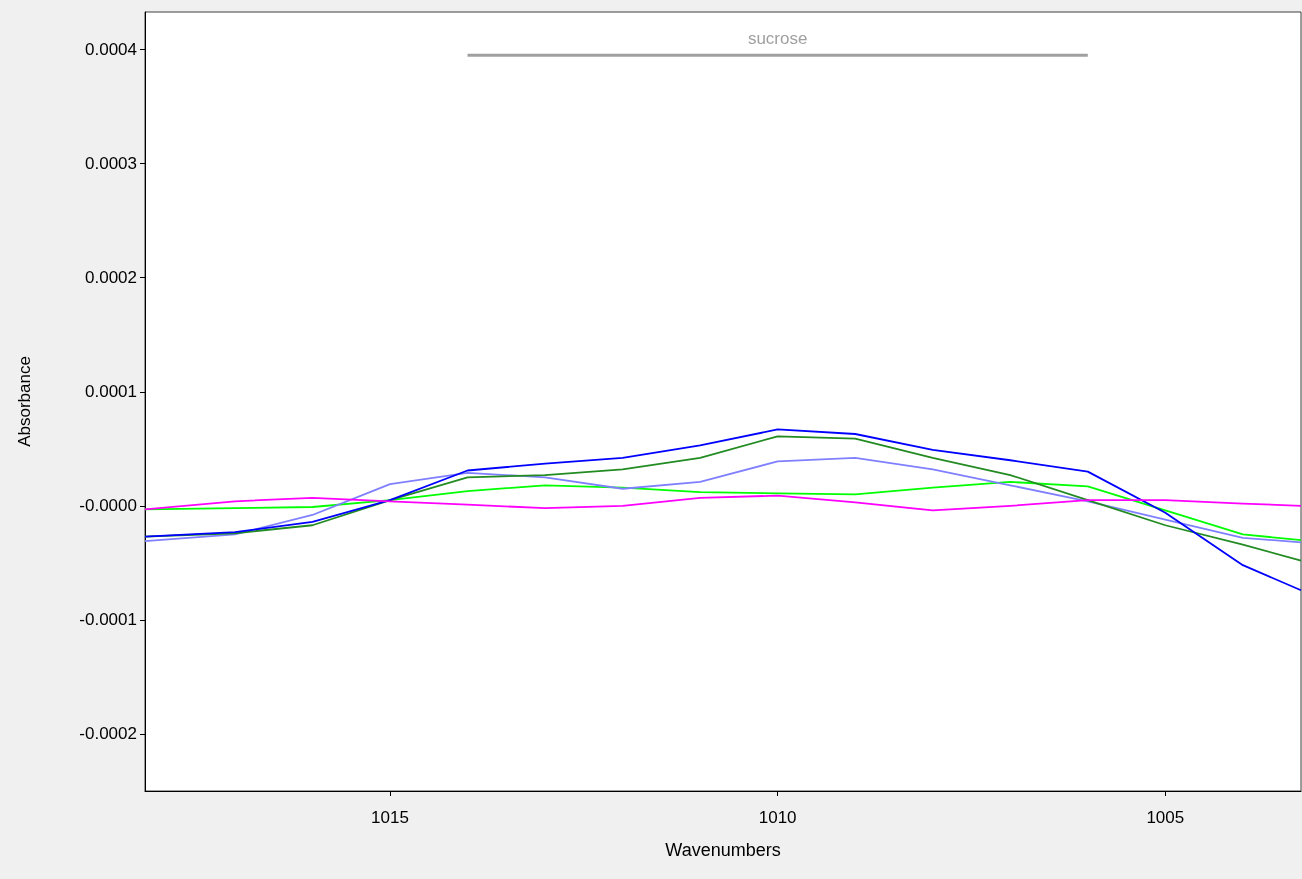  Describe the element at coordinates (390, 817) in the screenshot. I see `x-tick-label: 1015` at that location.